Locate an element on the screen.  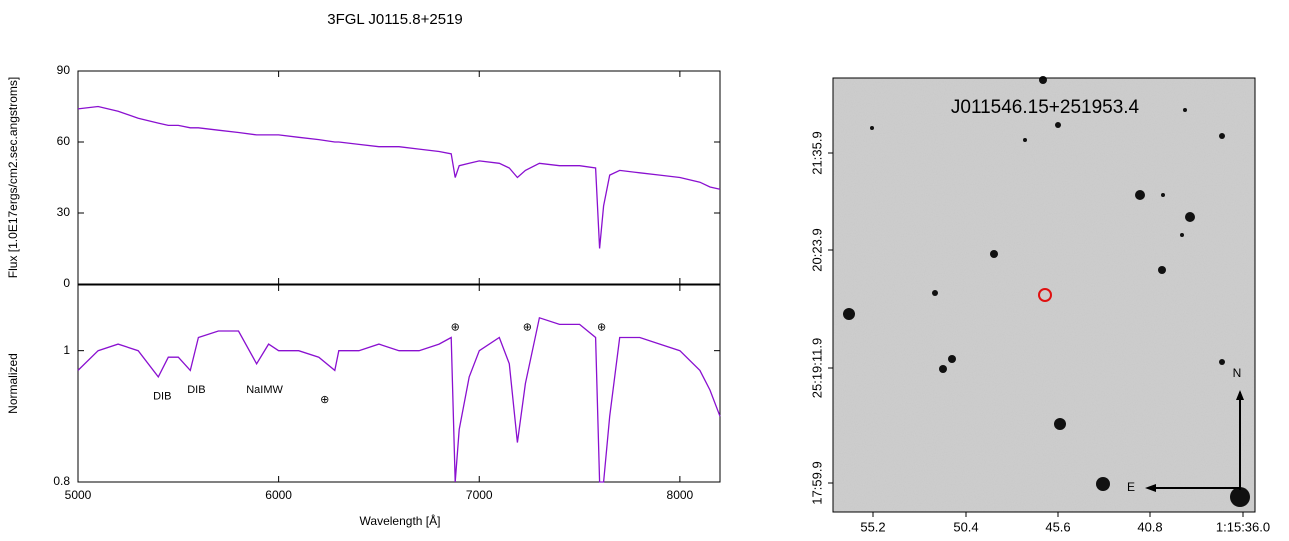
y-tick-label: 1 is located at coordinates (66, 350).